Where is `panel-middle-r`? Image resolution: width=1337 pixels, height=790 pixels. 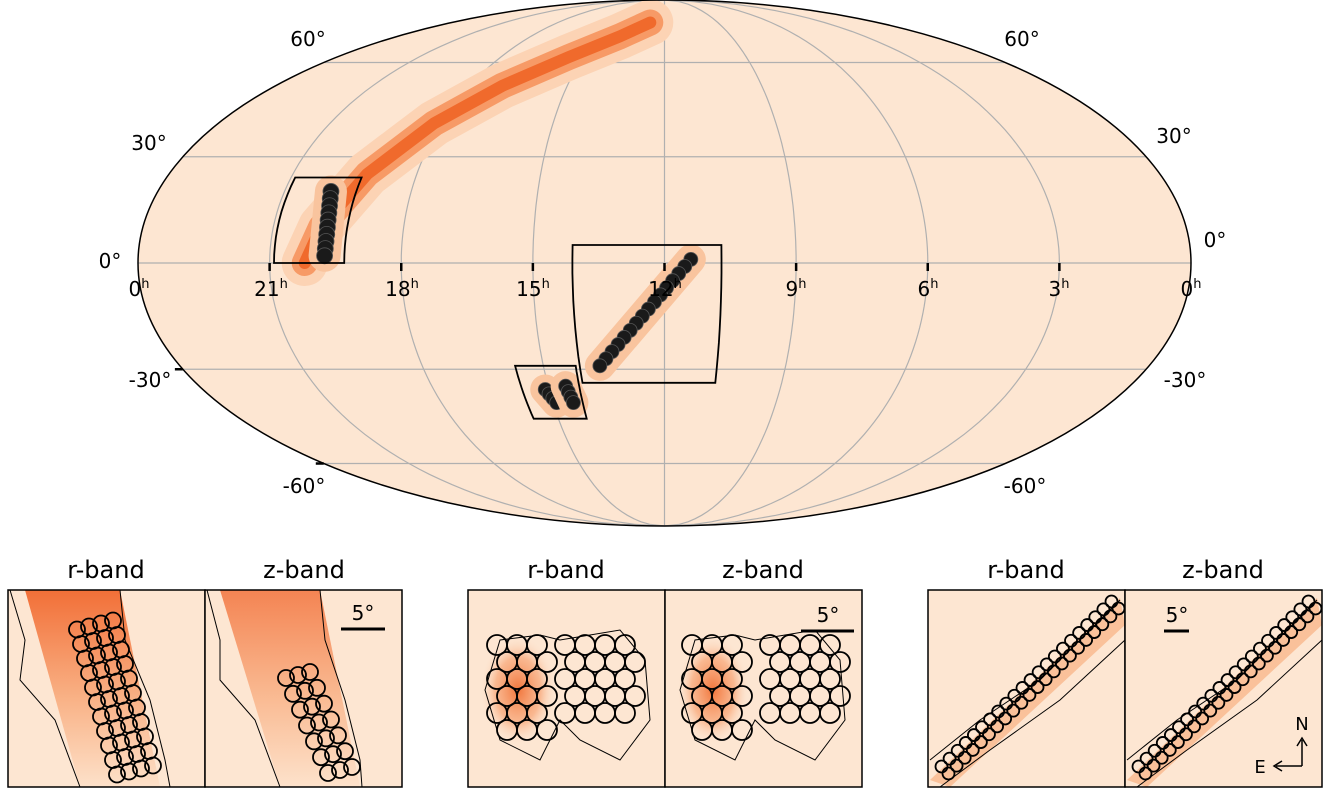
panel-middle-r is located at coordinates (566, 688).